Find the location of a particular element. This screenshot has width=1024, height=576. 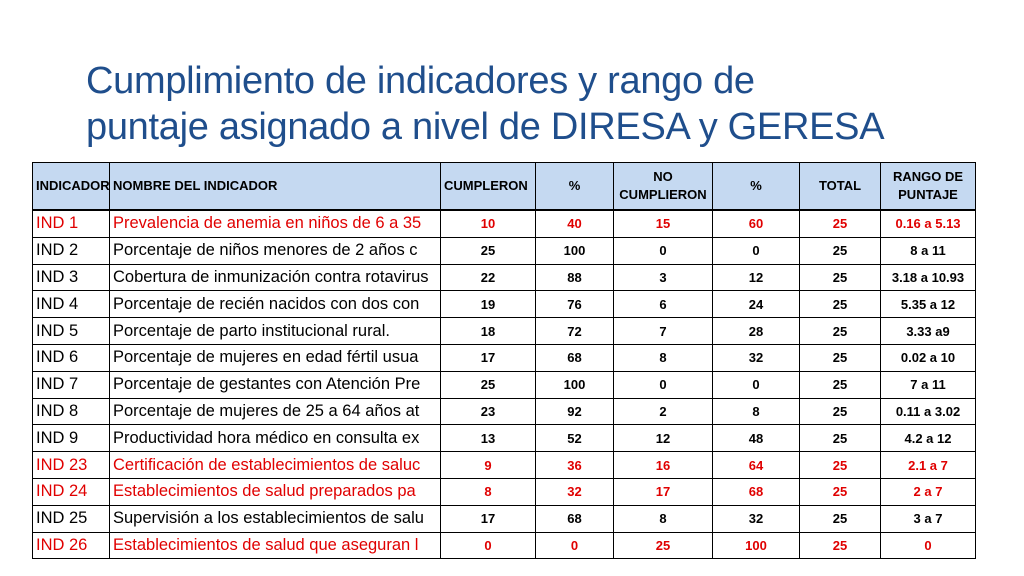

indicator-name-cell: Prevalencia de anemia en niños de 6 a 35 is located at coordinates (275, 223).